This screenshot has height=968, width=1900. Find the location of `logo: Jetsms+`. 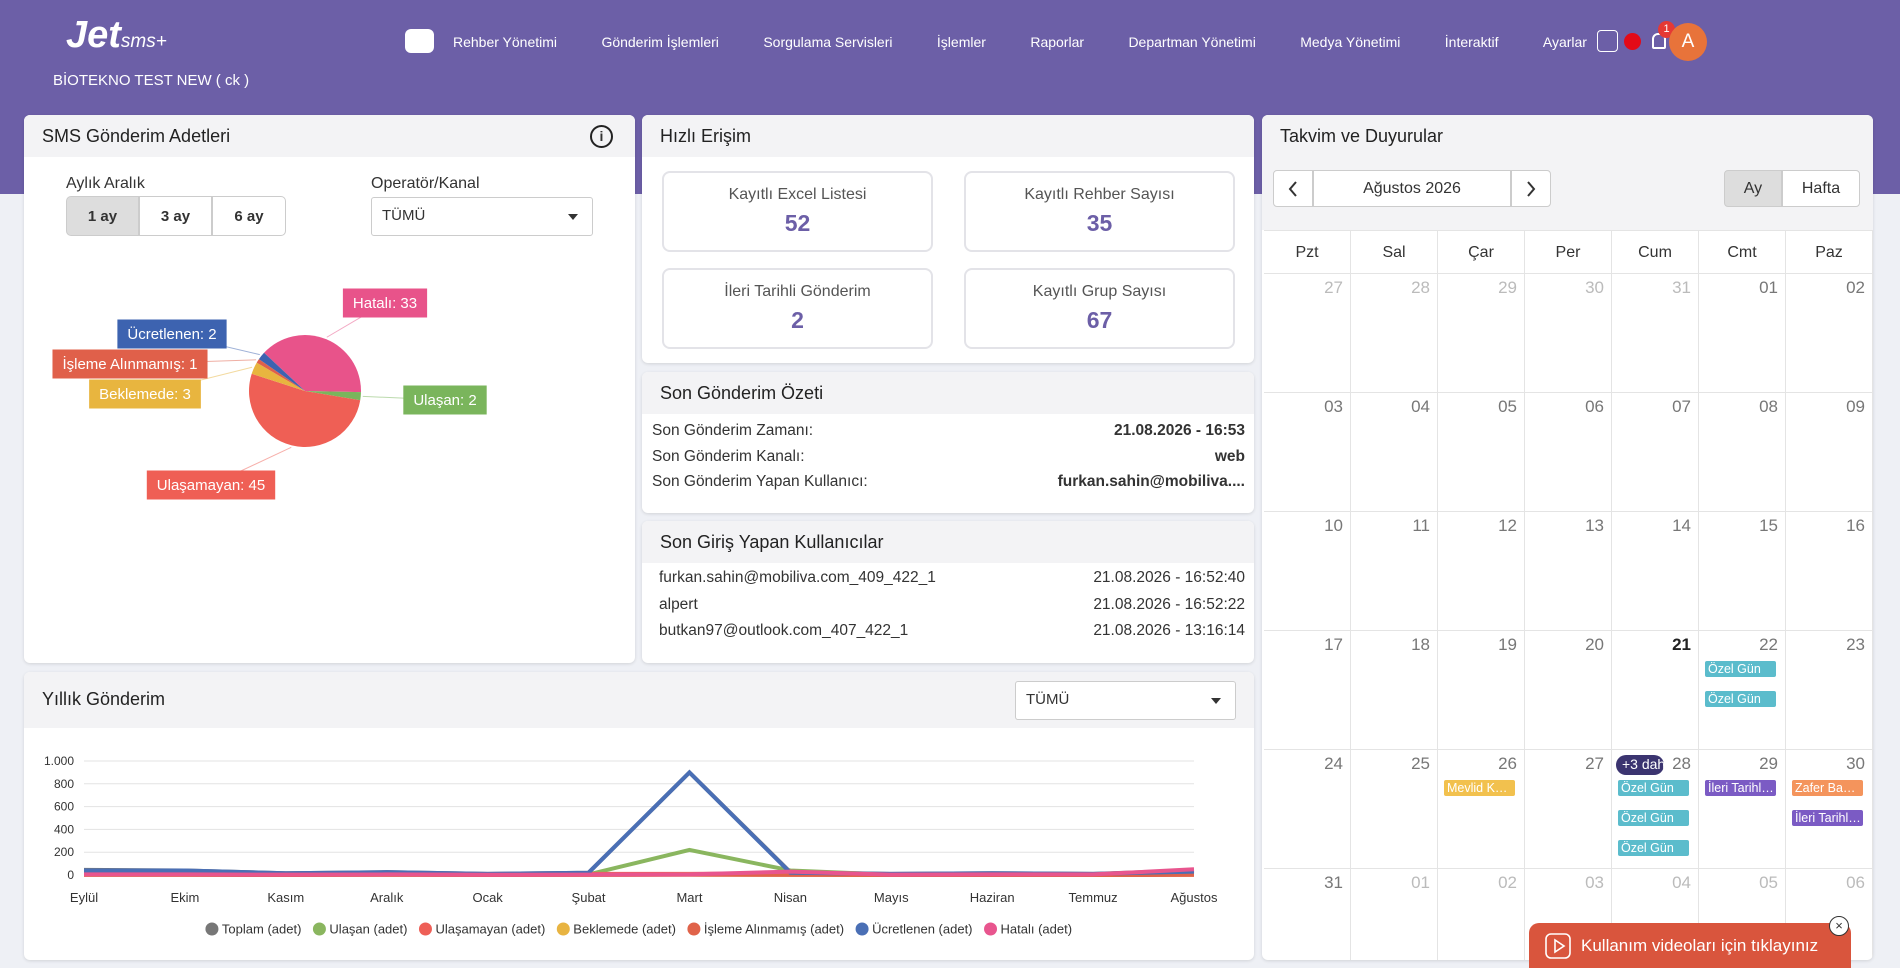

logo: Jetsms+ is located at coordinates (116, 35).